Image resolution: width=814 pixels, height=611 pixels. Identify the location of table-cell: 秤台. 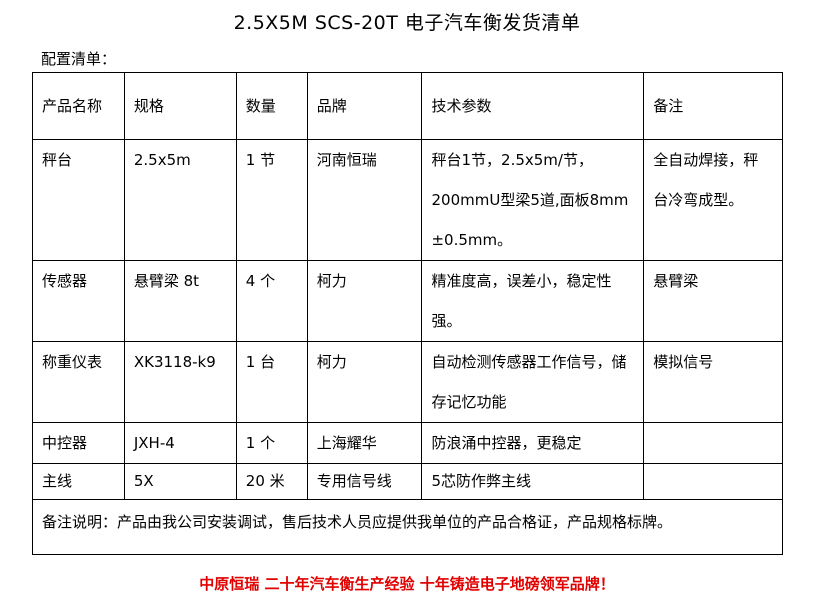
(78, 200).